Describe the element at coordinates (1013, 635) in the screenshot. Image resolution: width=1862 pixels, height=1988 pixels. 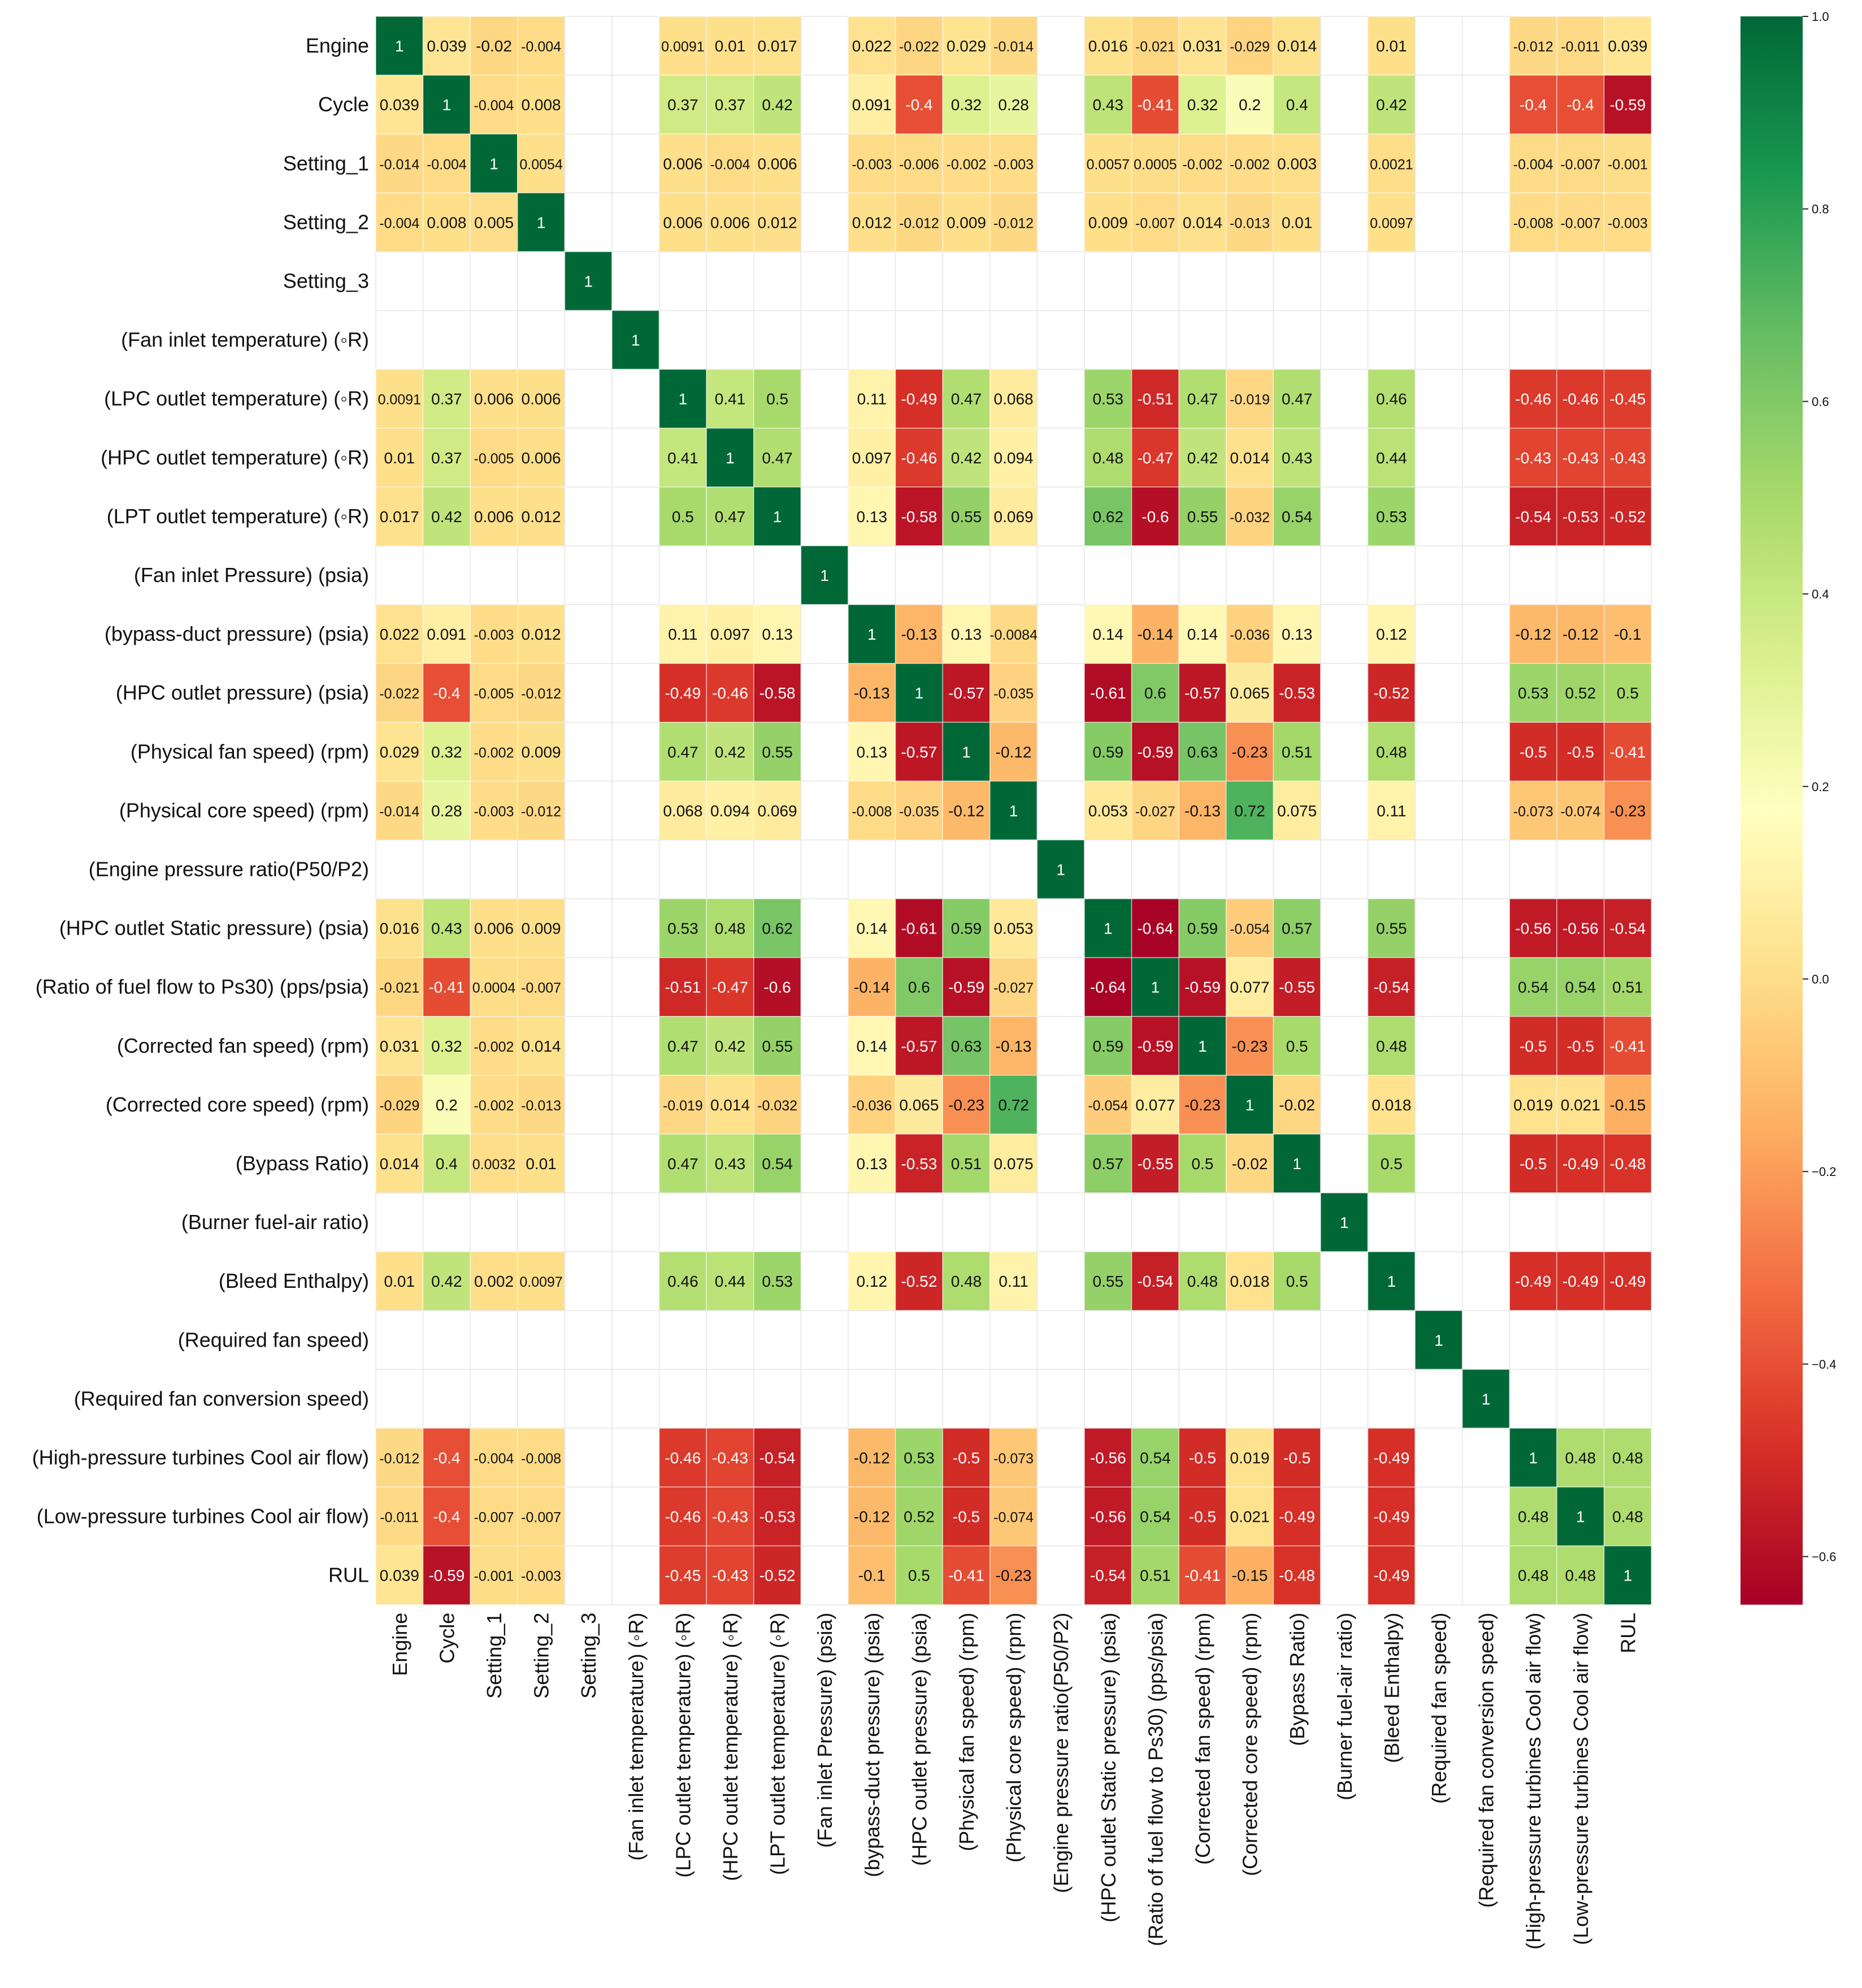
I see `cell-value-label: -0.0084` at that location.